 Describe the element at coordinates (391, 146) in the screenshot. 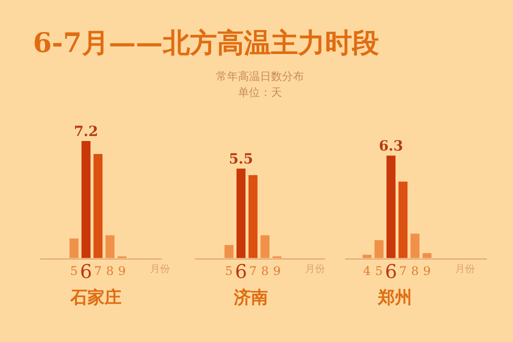

I see `data-label: 6.3` at that location.